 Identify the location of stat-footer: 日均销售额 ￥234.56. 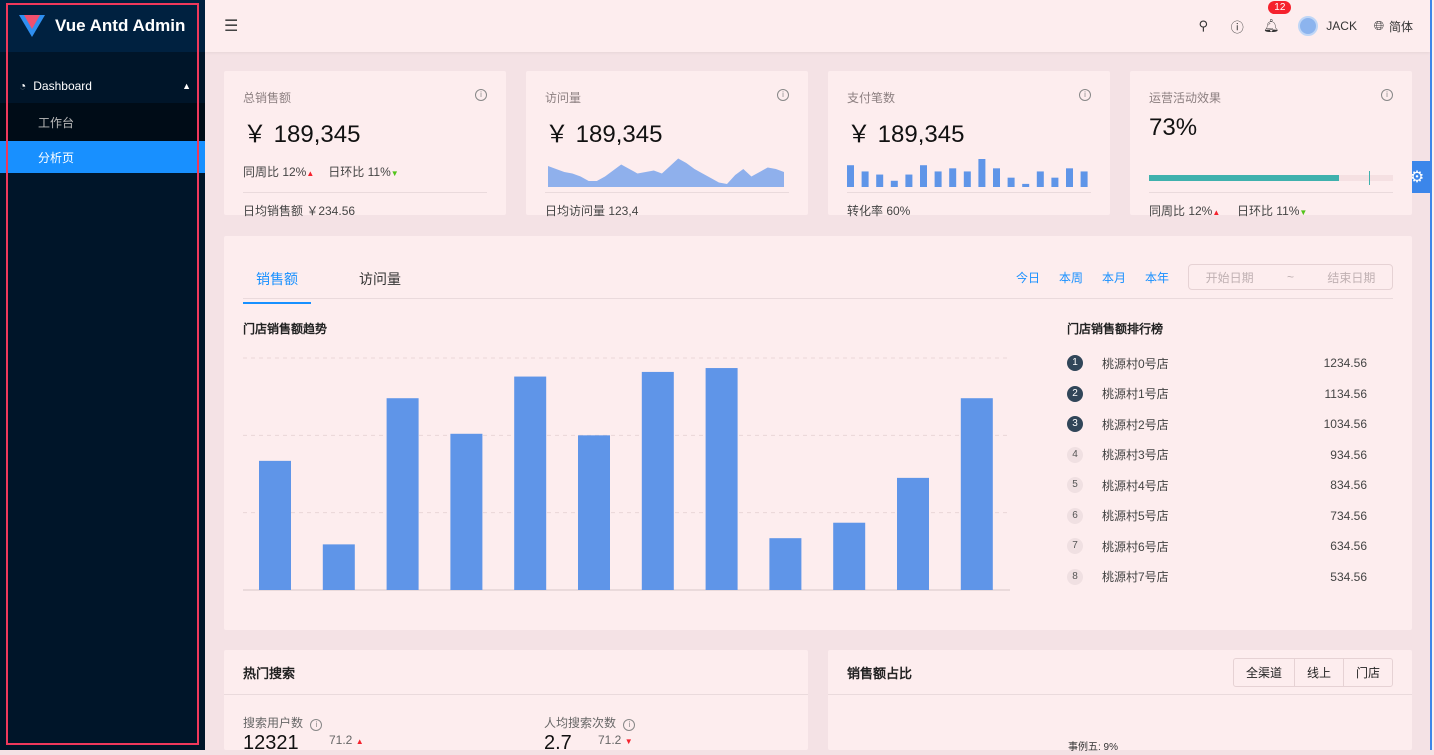
(365, 205).